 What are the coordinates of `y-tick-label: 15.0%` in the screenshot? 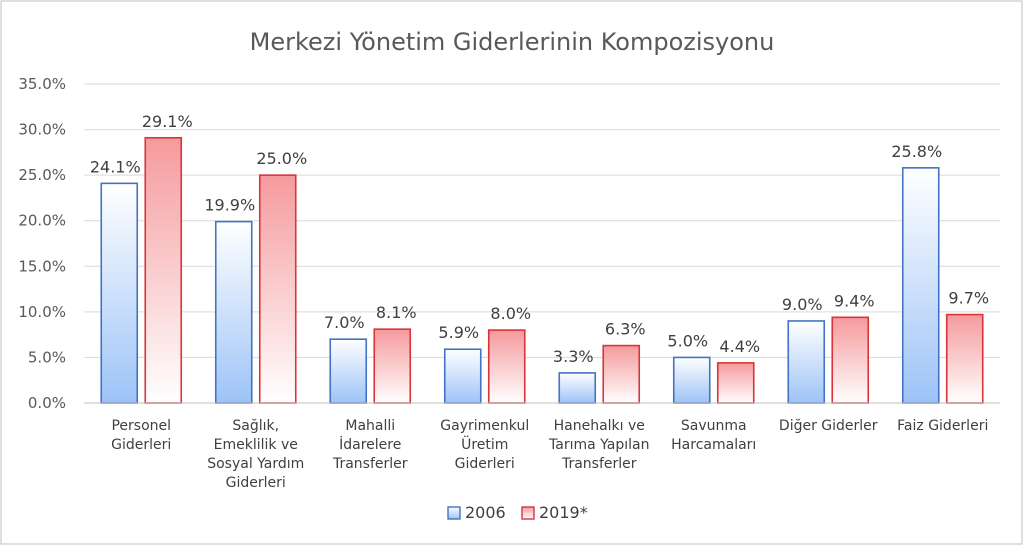 It's located at (42, 266).